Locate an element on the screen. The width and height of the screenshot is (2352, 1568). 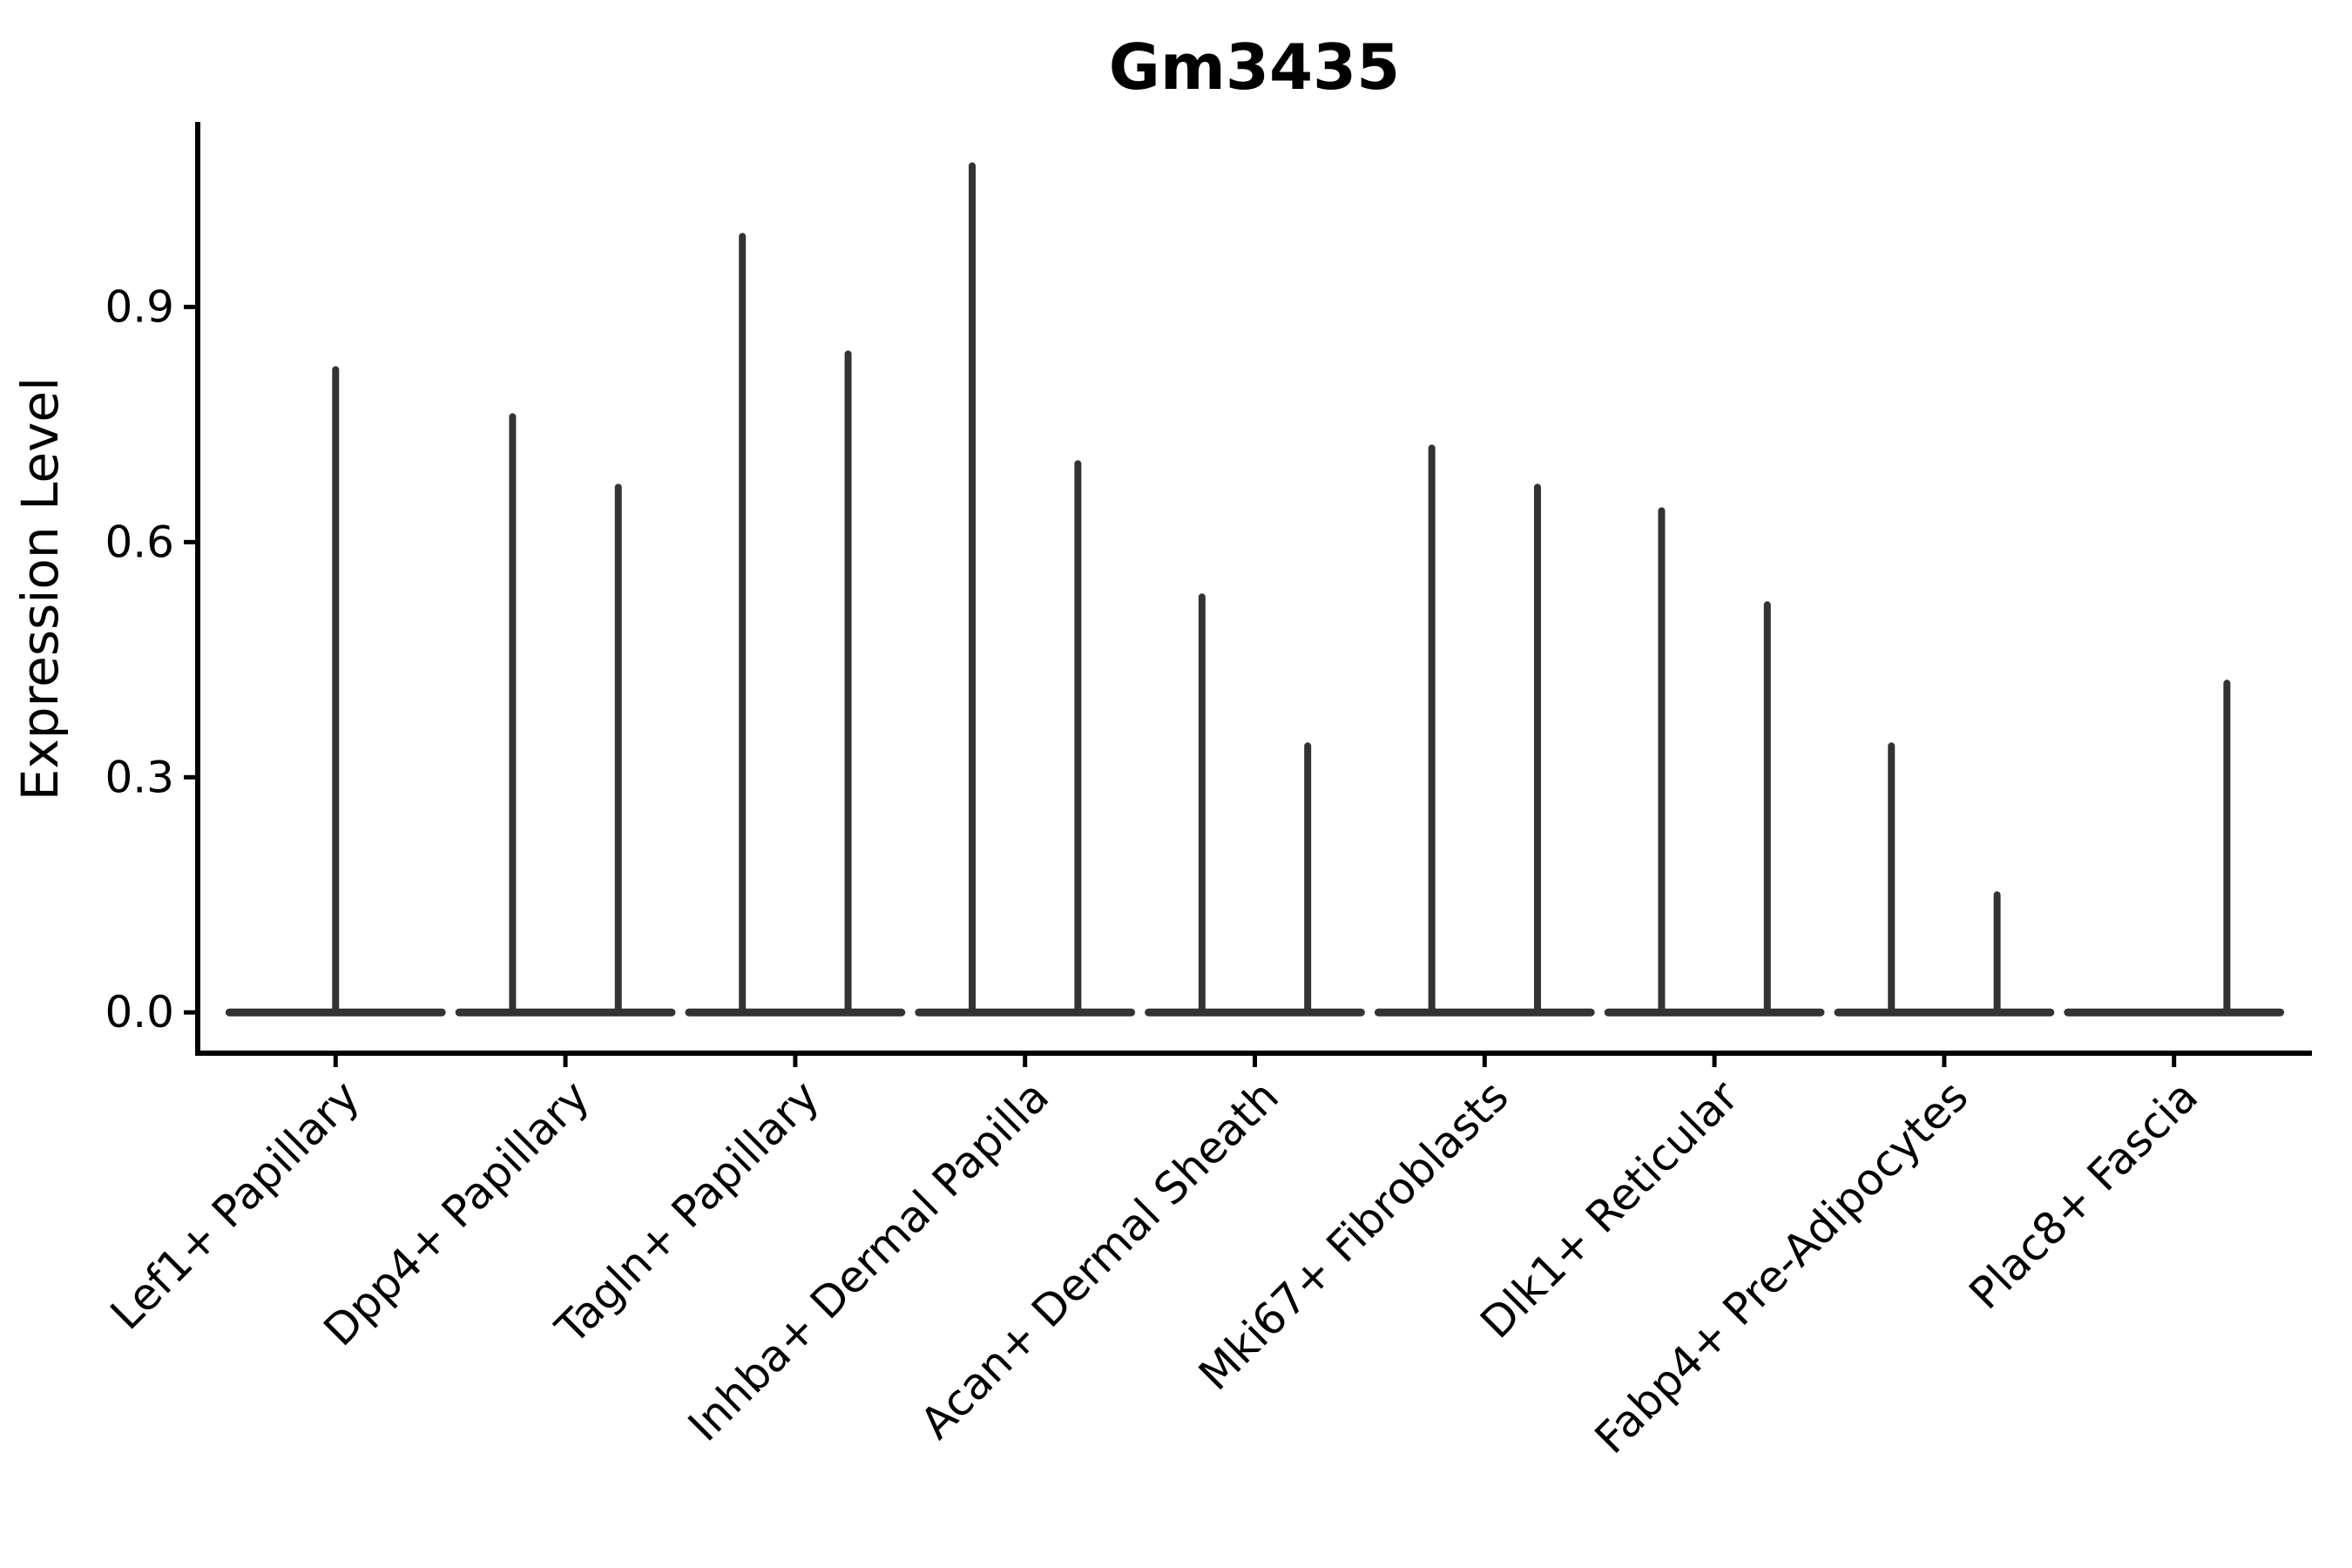
y-tick-label: 0.0 is located at coordinates (139, 1012).